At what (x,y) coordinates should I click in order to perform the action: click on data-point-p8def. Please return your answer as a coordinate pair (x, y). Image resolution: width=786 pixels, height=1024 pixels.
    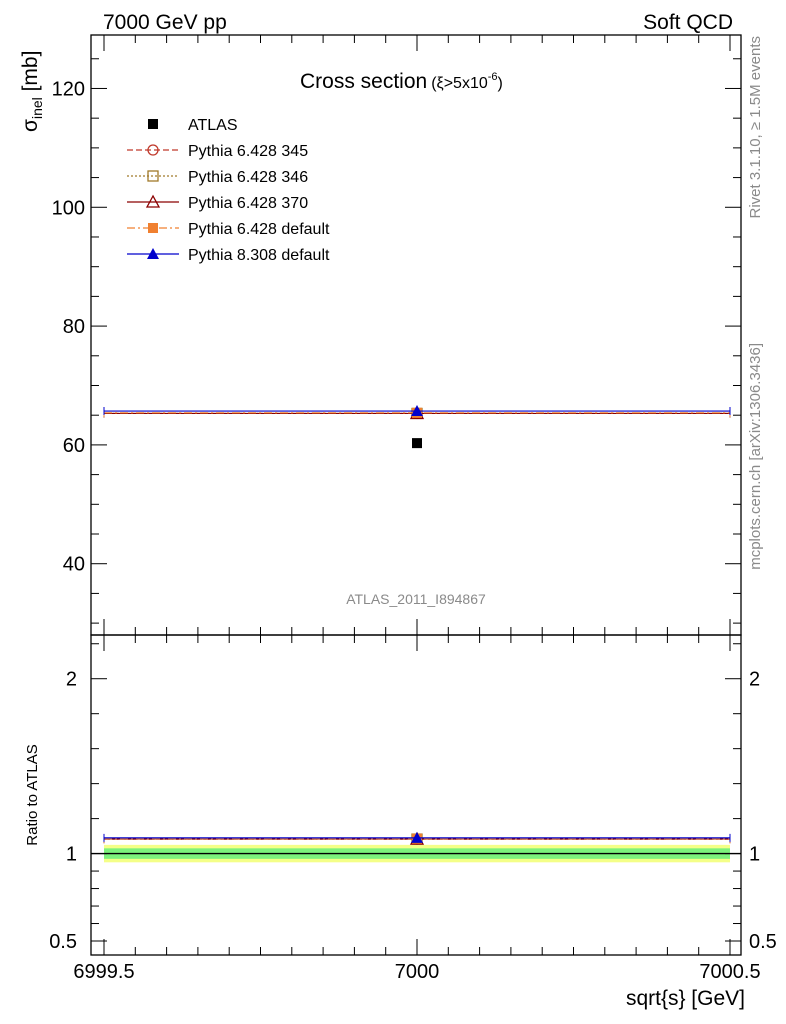
    Looking at the image, I should click on (417, 411).